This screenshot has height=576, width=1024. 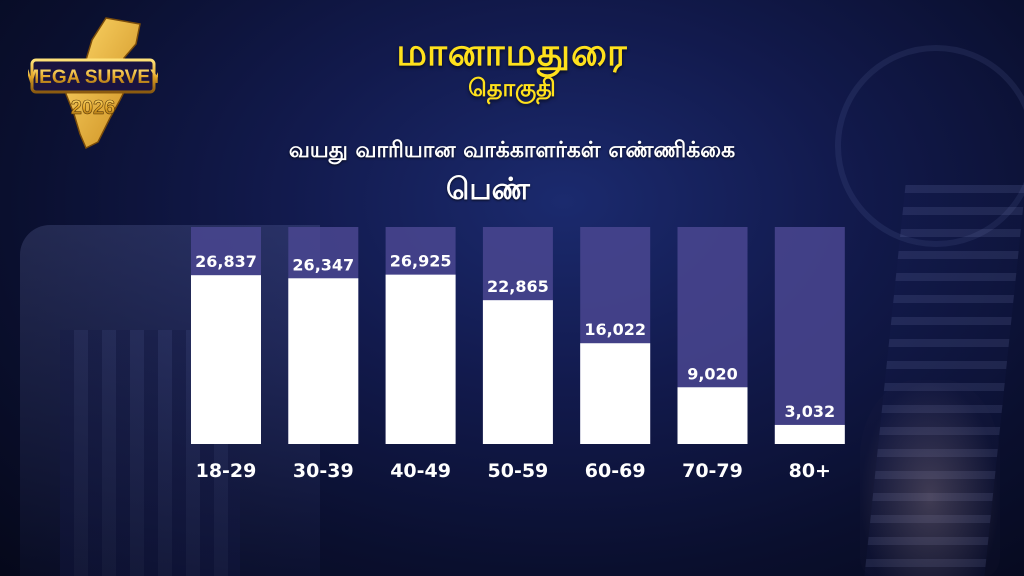 What do you see at coordinates (226, 471) in the screenshot?
I see `x-tick-label-18-29: 18-29` at bounding box center [226, 471].